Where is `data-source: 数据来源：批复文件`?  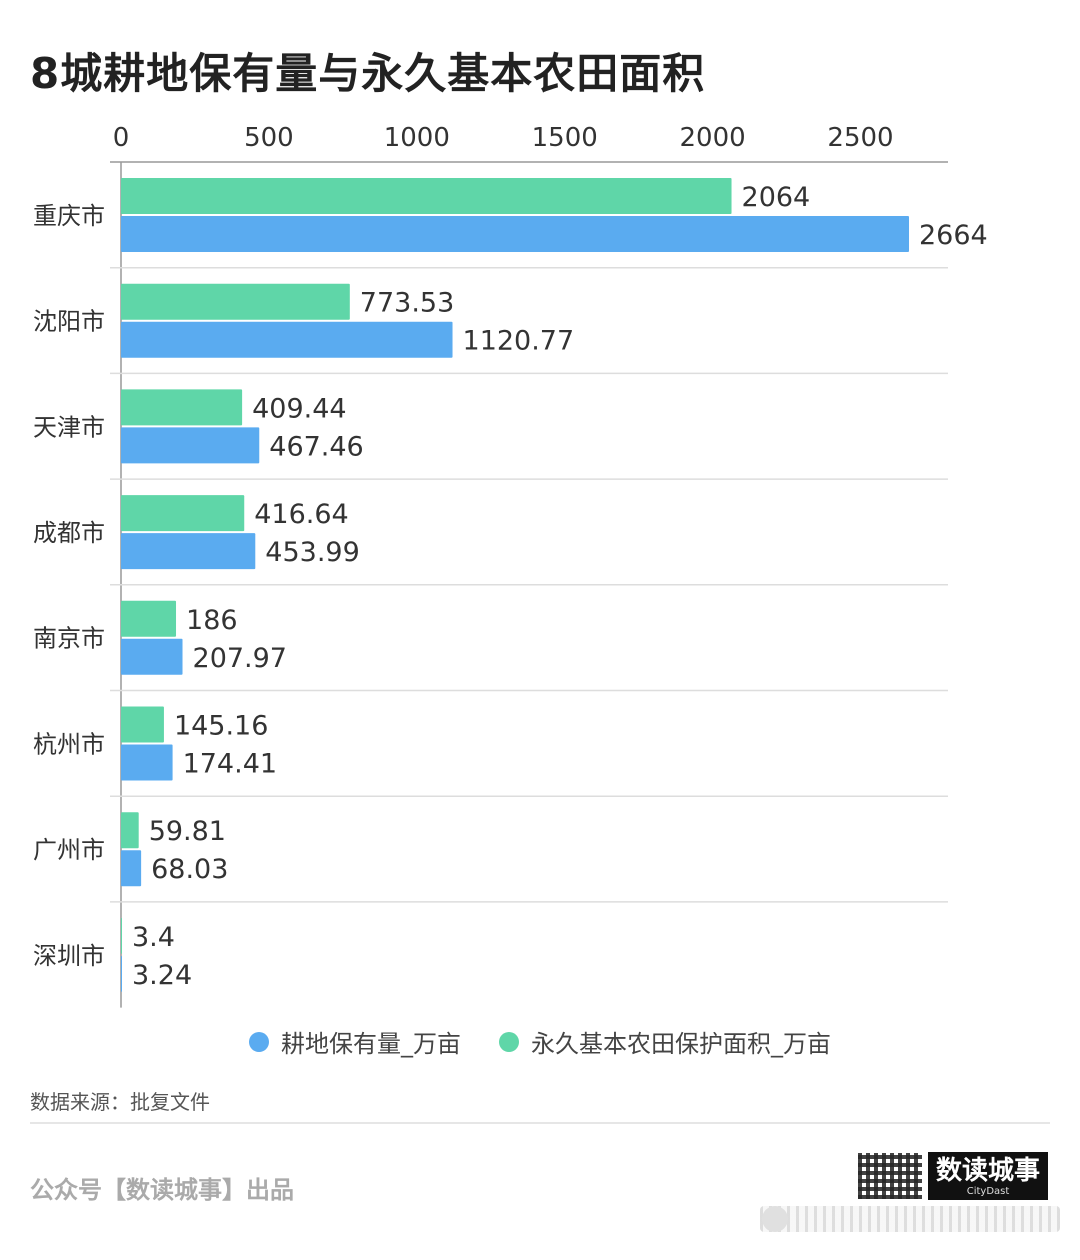
data-source: 数据来源：批复文件 is located at coordinates (120, 1102).